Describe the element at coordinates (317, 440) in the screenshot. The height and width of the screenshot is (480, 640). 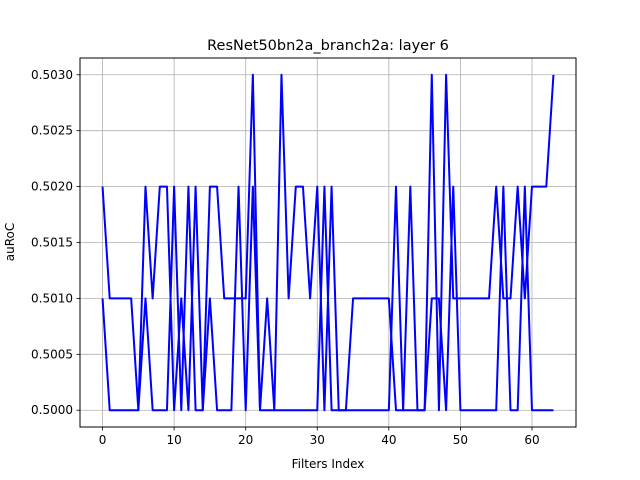
I see `x-tick-label: 30` at that location.